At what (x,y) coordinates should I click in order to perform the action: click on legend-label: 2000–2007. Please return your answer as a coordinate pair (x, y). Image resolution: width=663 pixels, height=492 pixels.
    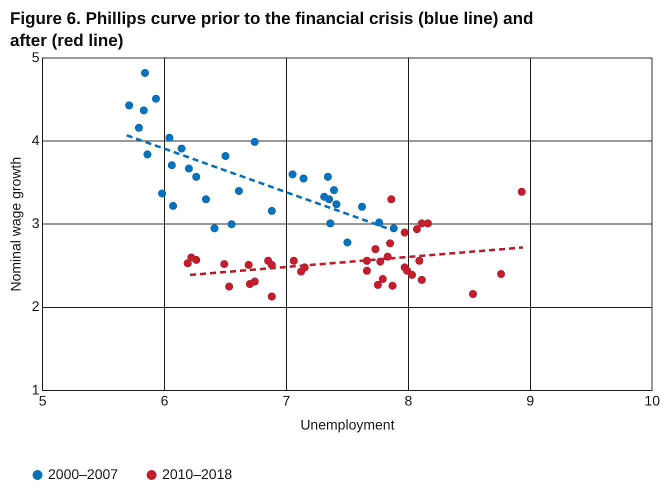
    Looking at the image, I should click on (83, 474).